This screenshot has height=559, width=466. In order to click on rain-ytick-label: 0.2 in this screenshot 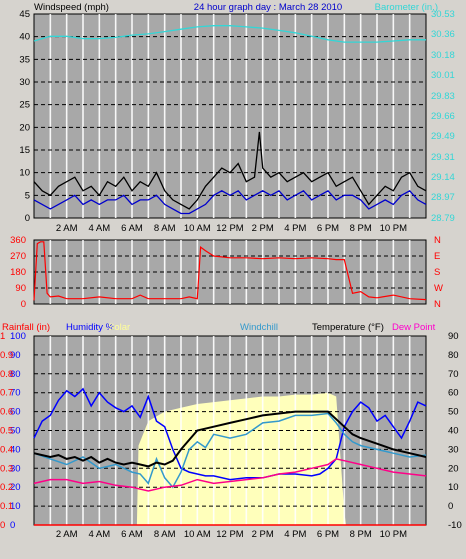, I will do `click(6, 487)`.